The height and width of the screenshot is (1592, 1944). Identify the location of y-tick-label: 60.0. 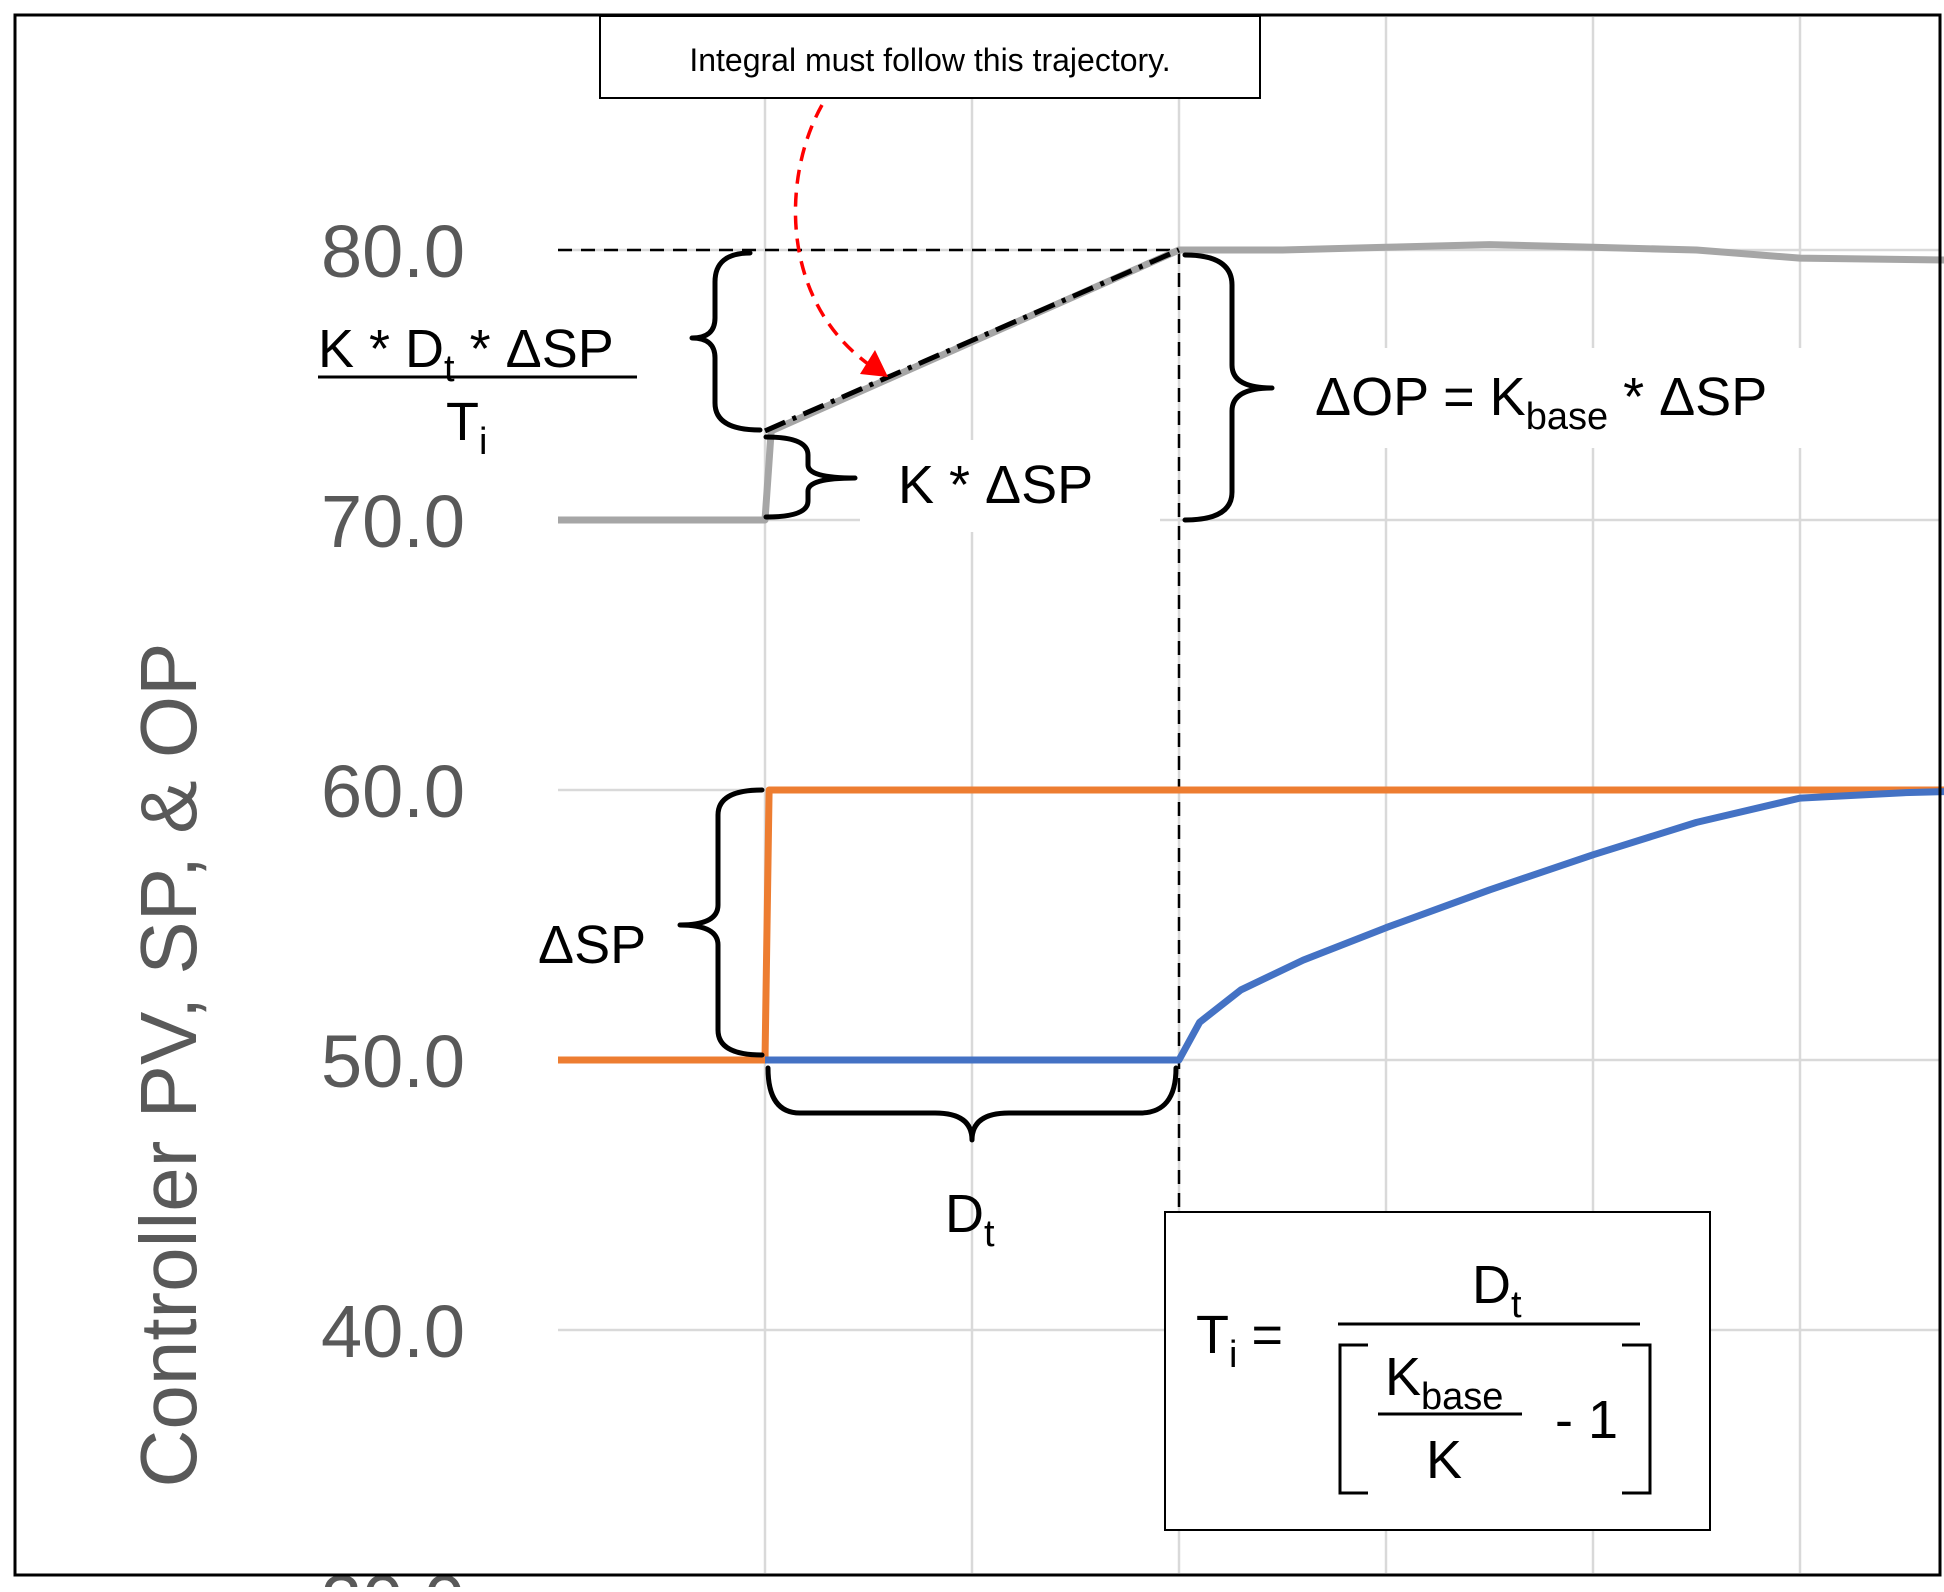
(393, 791).